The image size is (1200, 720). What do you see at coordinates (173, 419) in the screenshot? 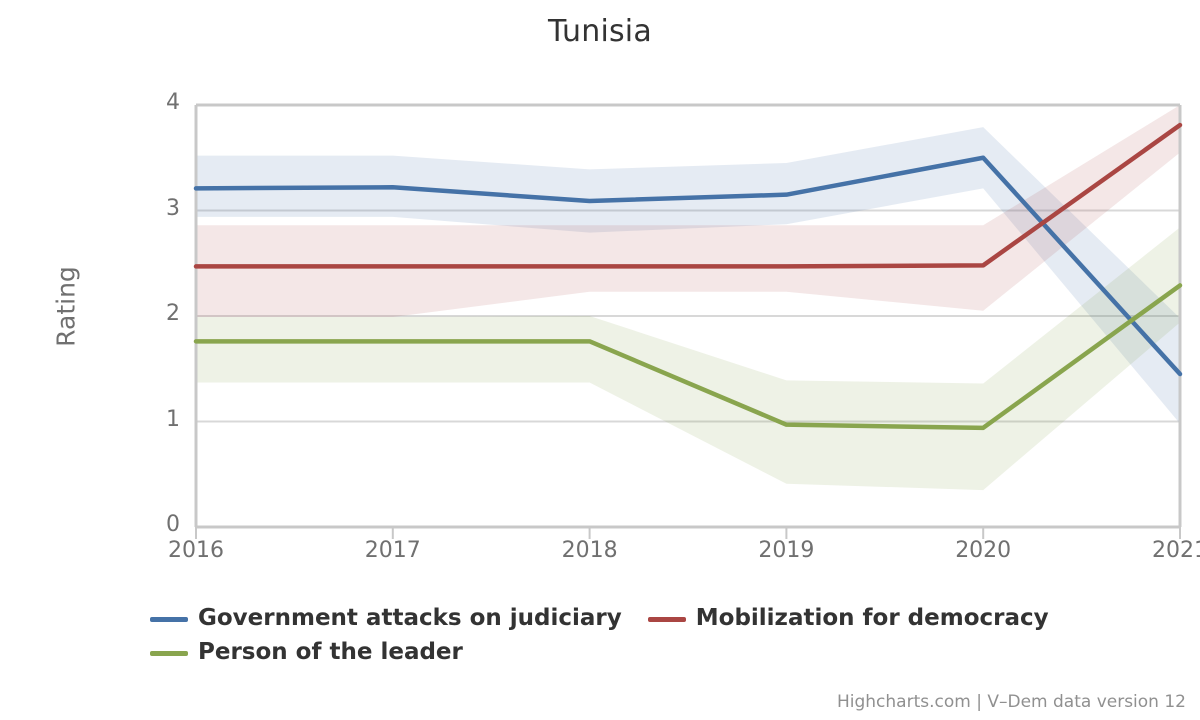
I see `y-axis-tick-label: 1` at bounding box center [173, 419].